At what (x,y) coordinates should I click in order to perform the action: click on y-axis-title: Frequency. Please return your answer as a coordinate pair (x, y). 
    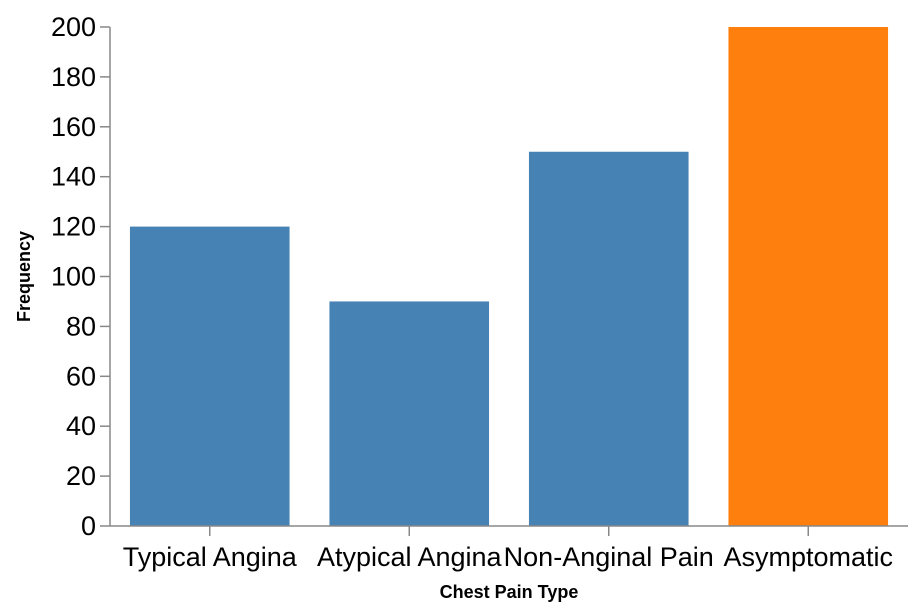
    Looking at the image, I should click on (24, 276).